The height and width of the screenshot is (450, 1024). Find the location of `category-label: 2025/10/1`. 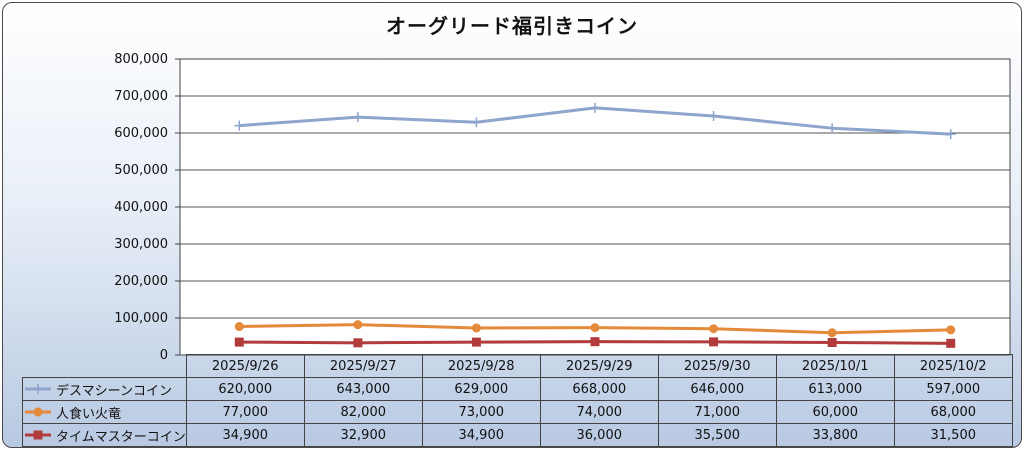

category-label: 2025/10/1 is located at coordinates (835, 366).